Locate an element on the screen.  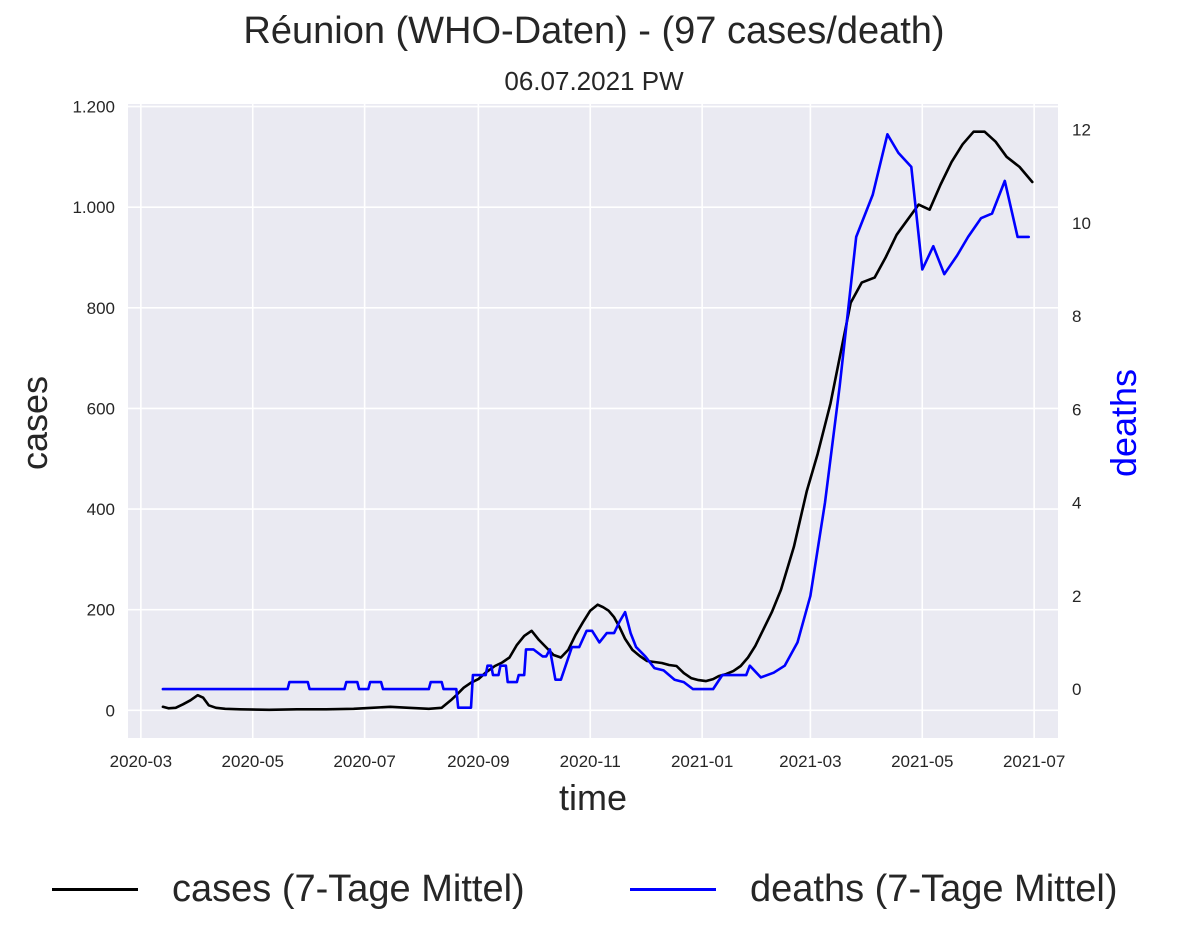
y-tick-label: 800 is located at coordinates (101, 308).